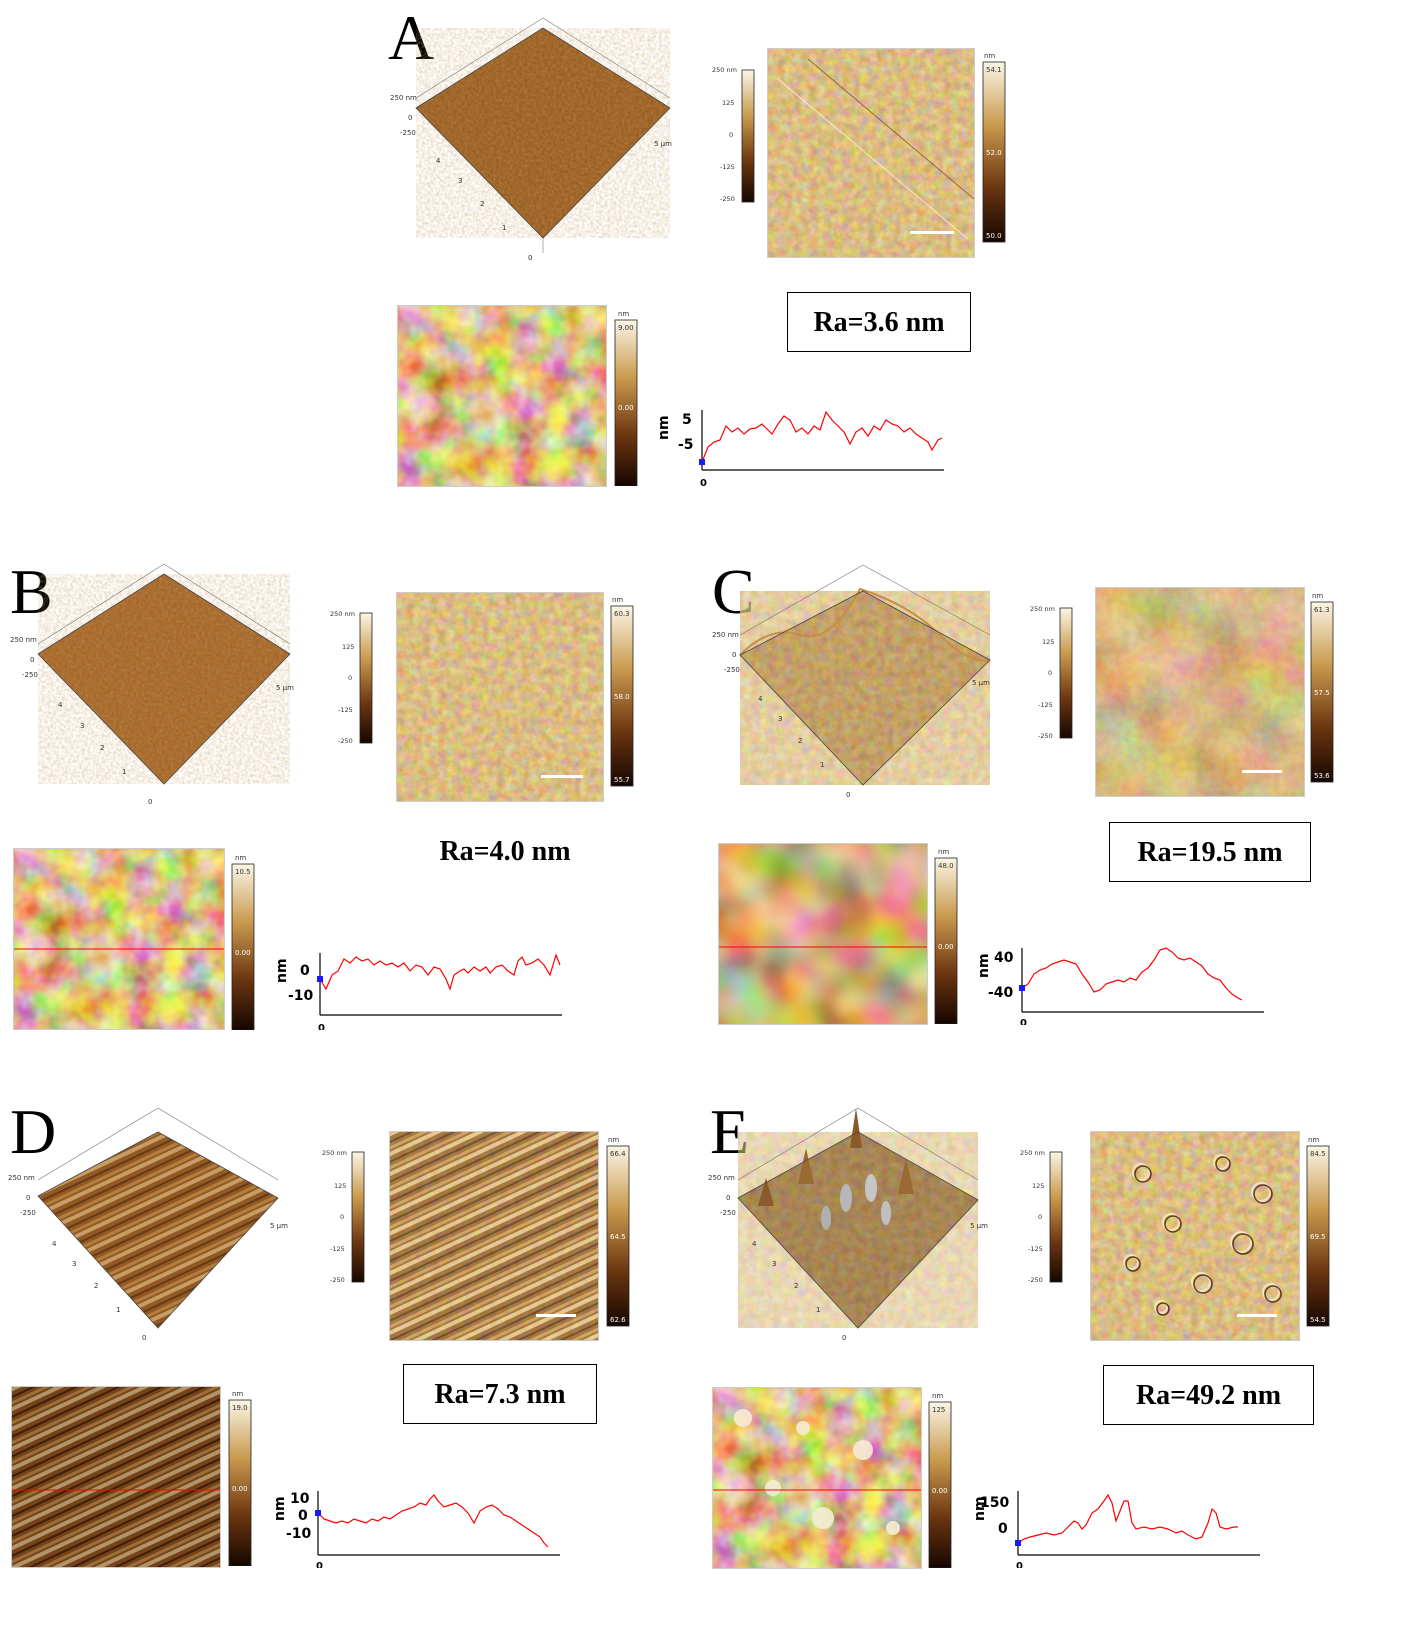 Image resolution: width=1416 pixels, height=1652 pixels. What do you see at coordinates (733, 591) in the screenshot?
I see `panel-label: C` at bounding box center [733, 591].